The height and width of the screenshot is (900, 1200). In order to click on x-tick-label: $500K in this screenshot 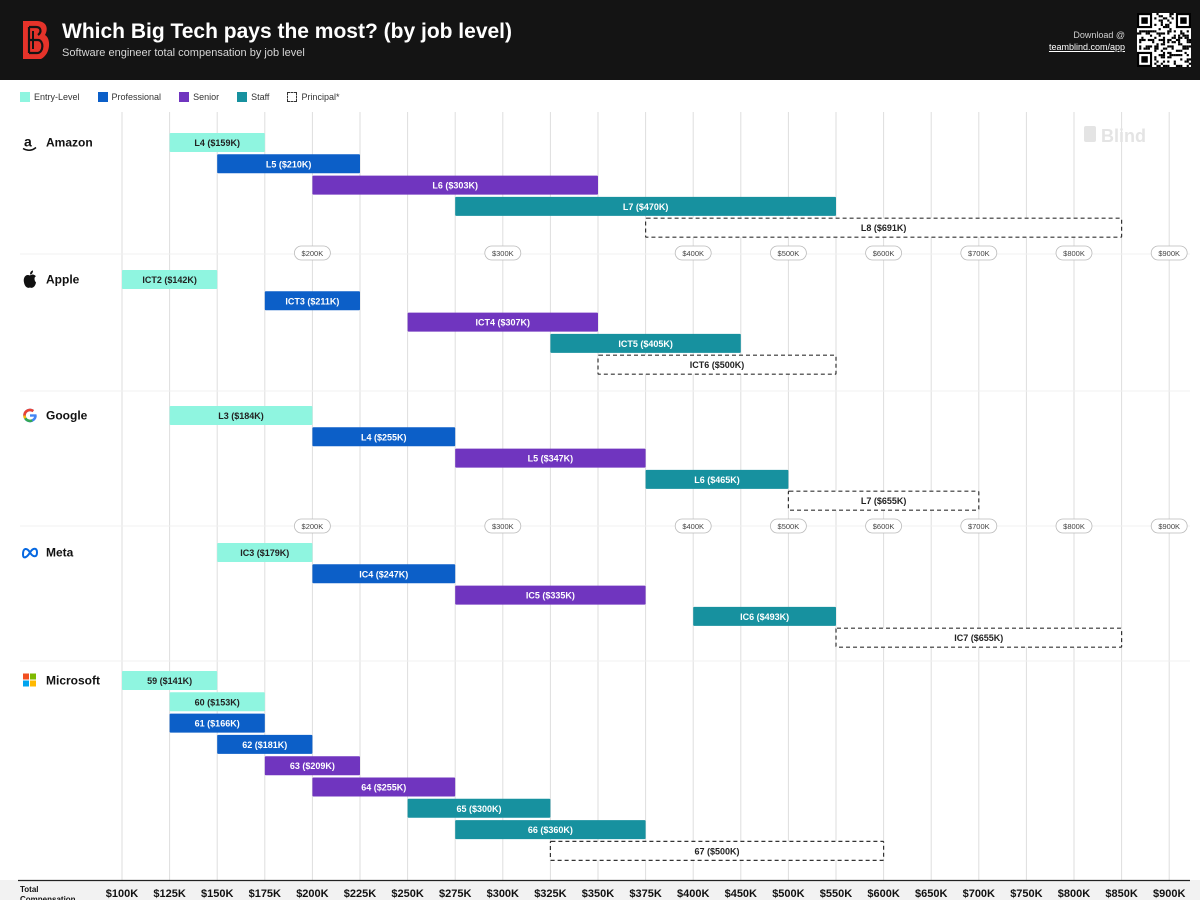, I will do `click(788, 894)`.